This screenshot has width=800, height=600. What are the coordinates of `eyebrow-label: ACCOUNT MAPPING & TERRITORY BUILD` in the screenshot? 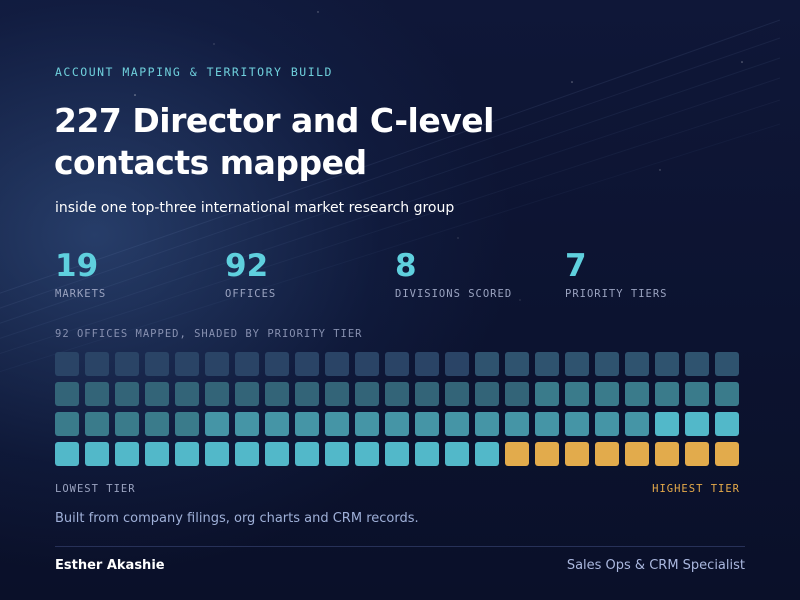 It's located at (194, 72).